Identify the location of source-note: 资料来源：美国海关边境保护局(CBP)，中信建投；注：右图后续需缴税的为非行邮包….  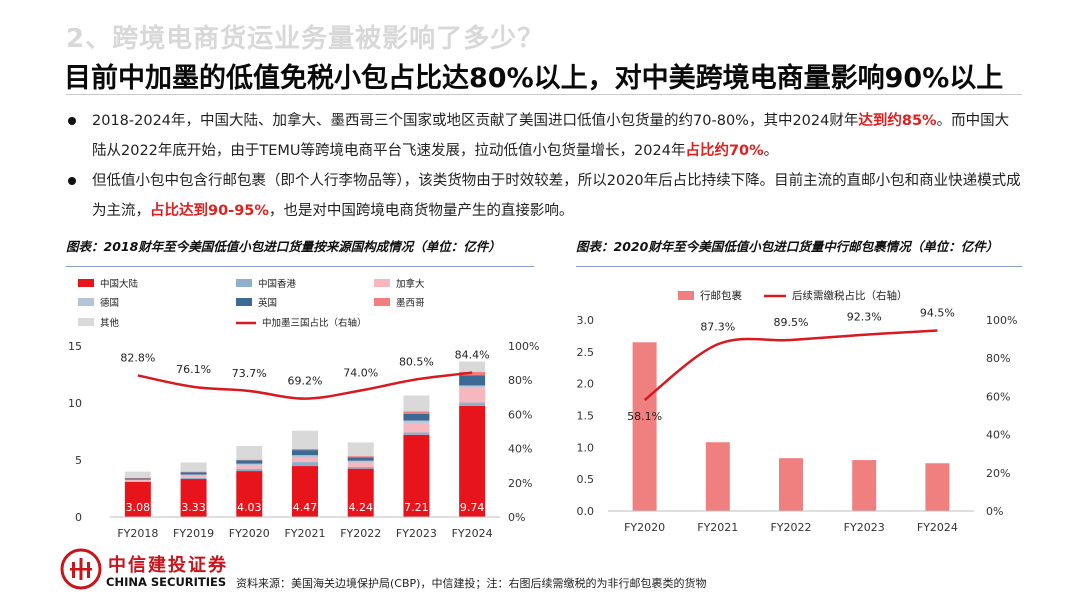
(471, 583).